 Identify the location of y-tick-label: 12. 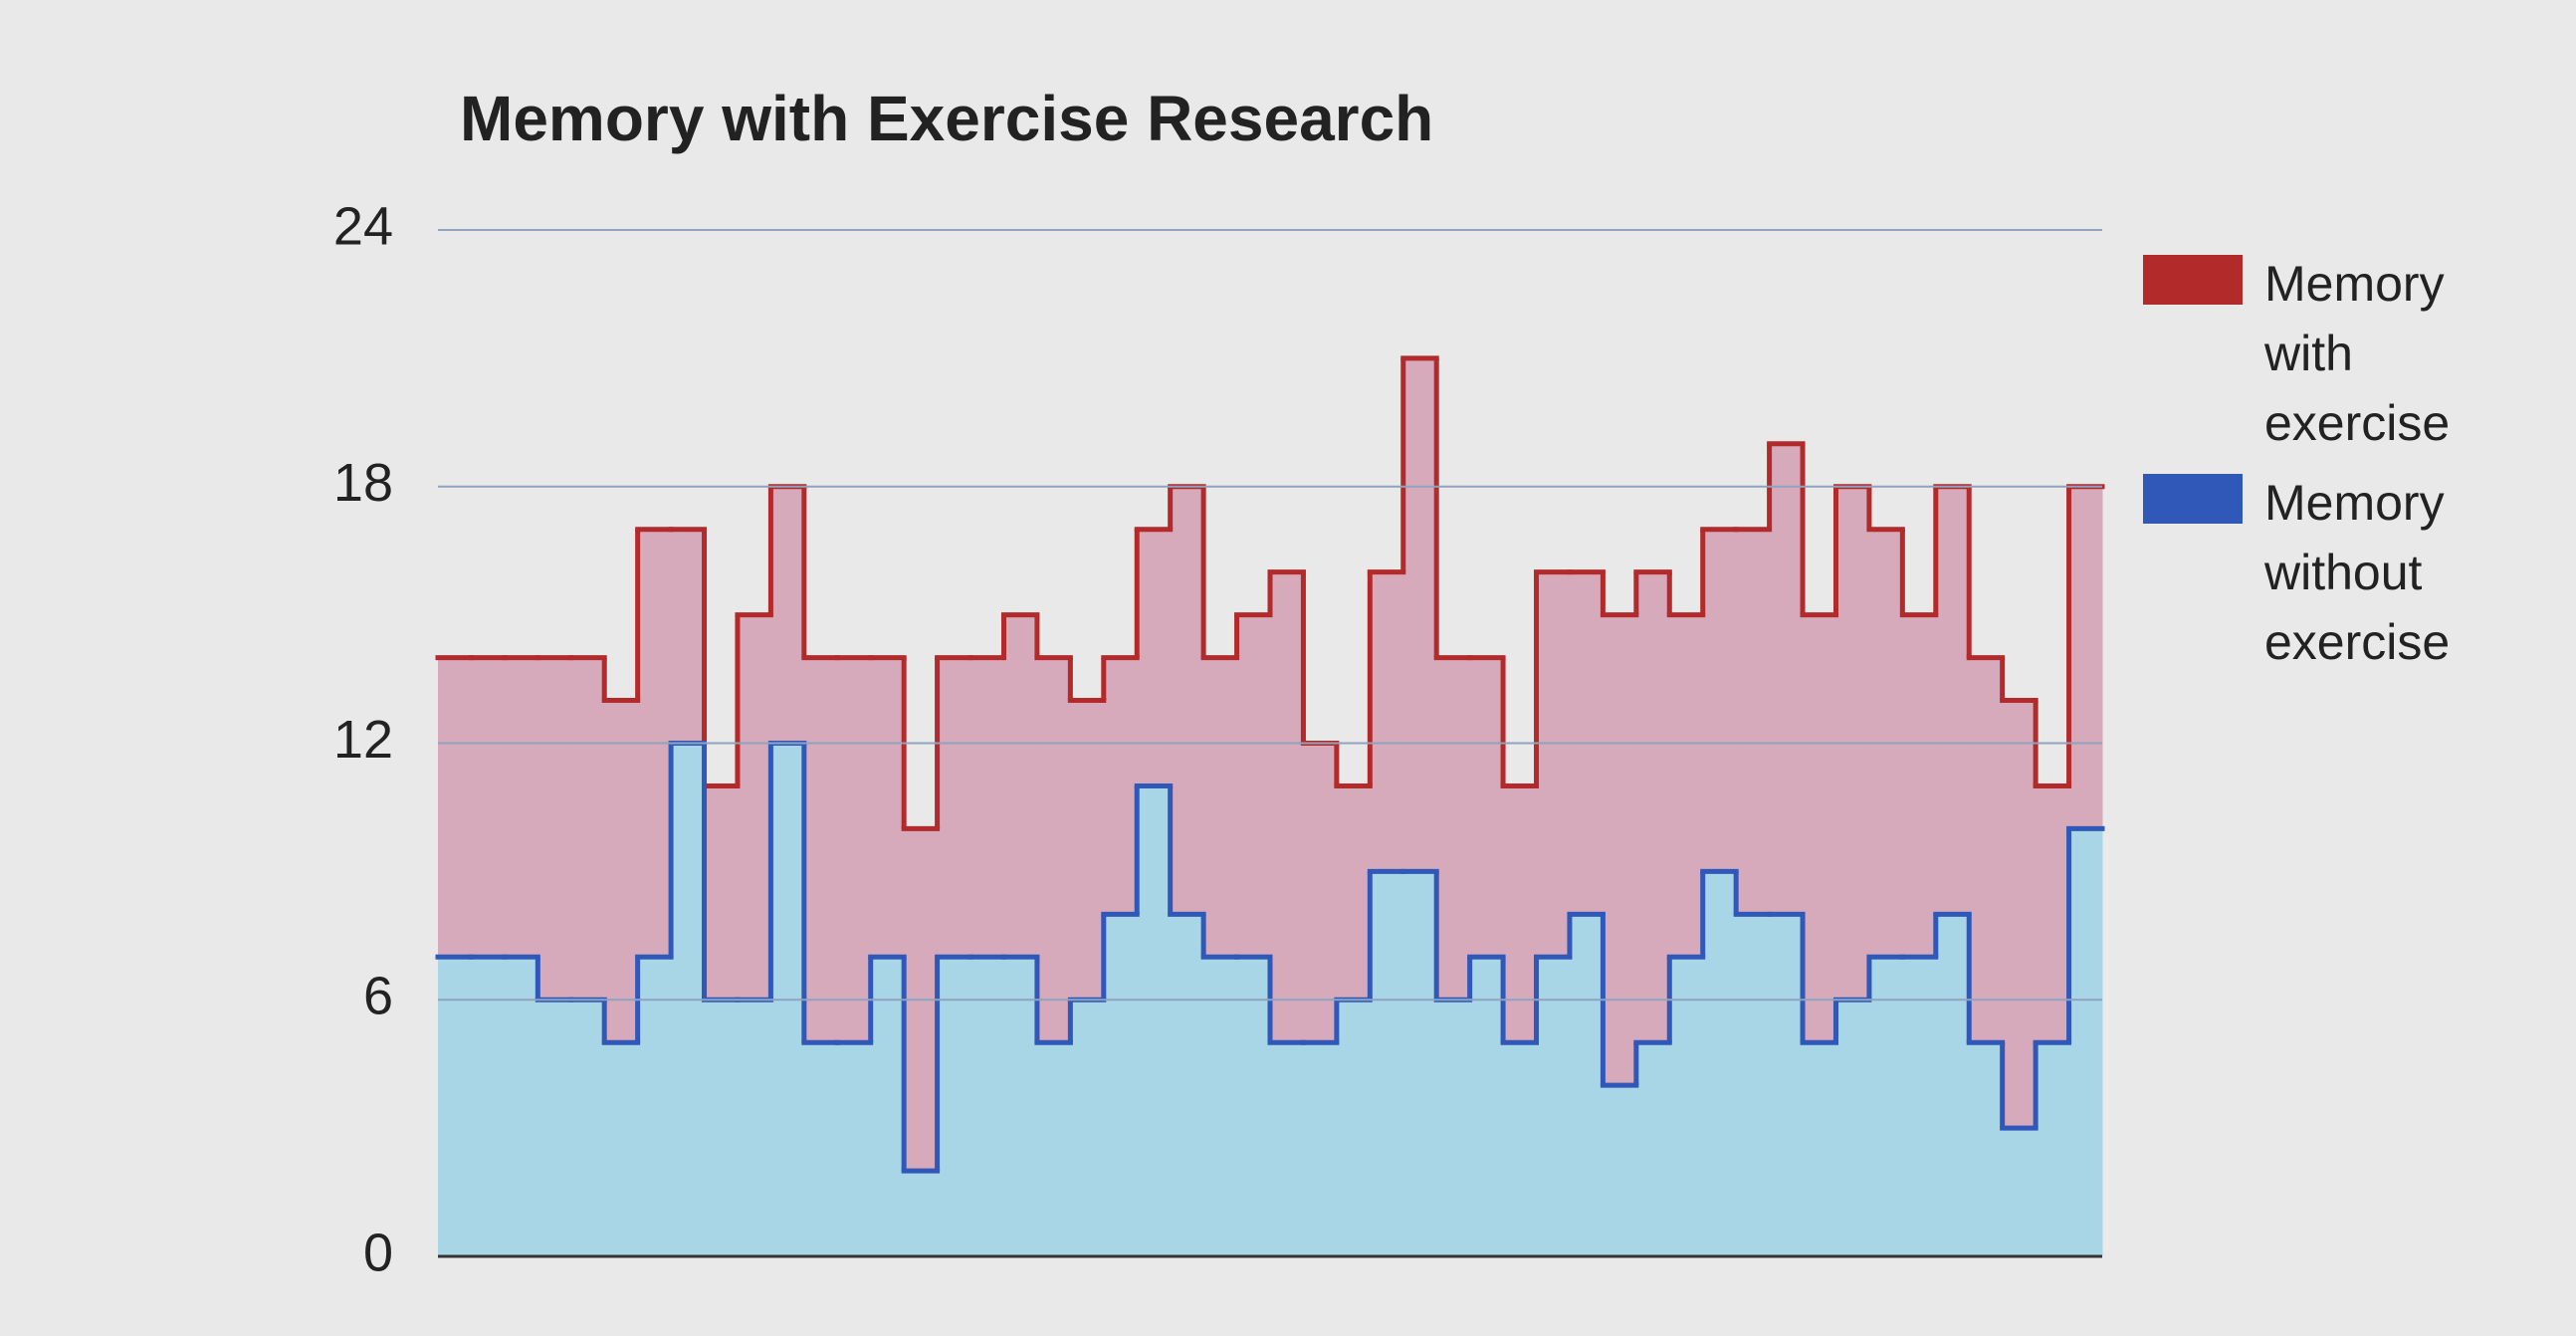
(363, 740).